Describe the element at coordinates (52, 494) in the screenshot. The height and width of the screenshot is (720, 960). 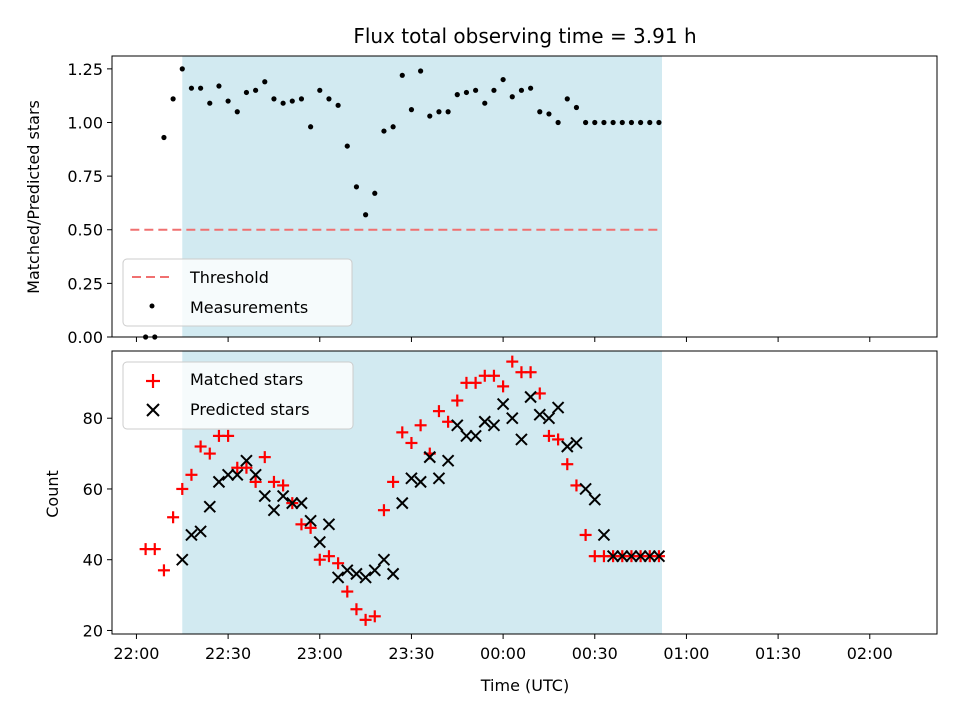
I see `bottom-y-axis-label: Count` at that location.